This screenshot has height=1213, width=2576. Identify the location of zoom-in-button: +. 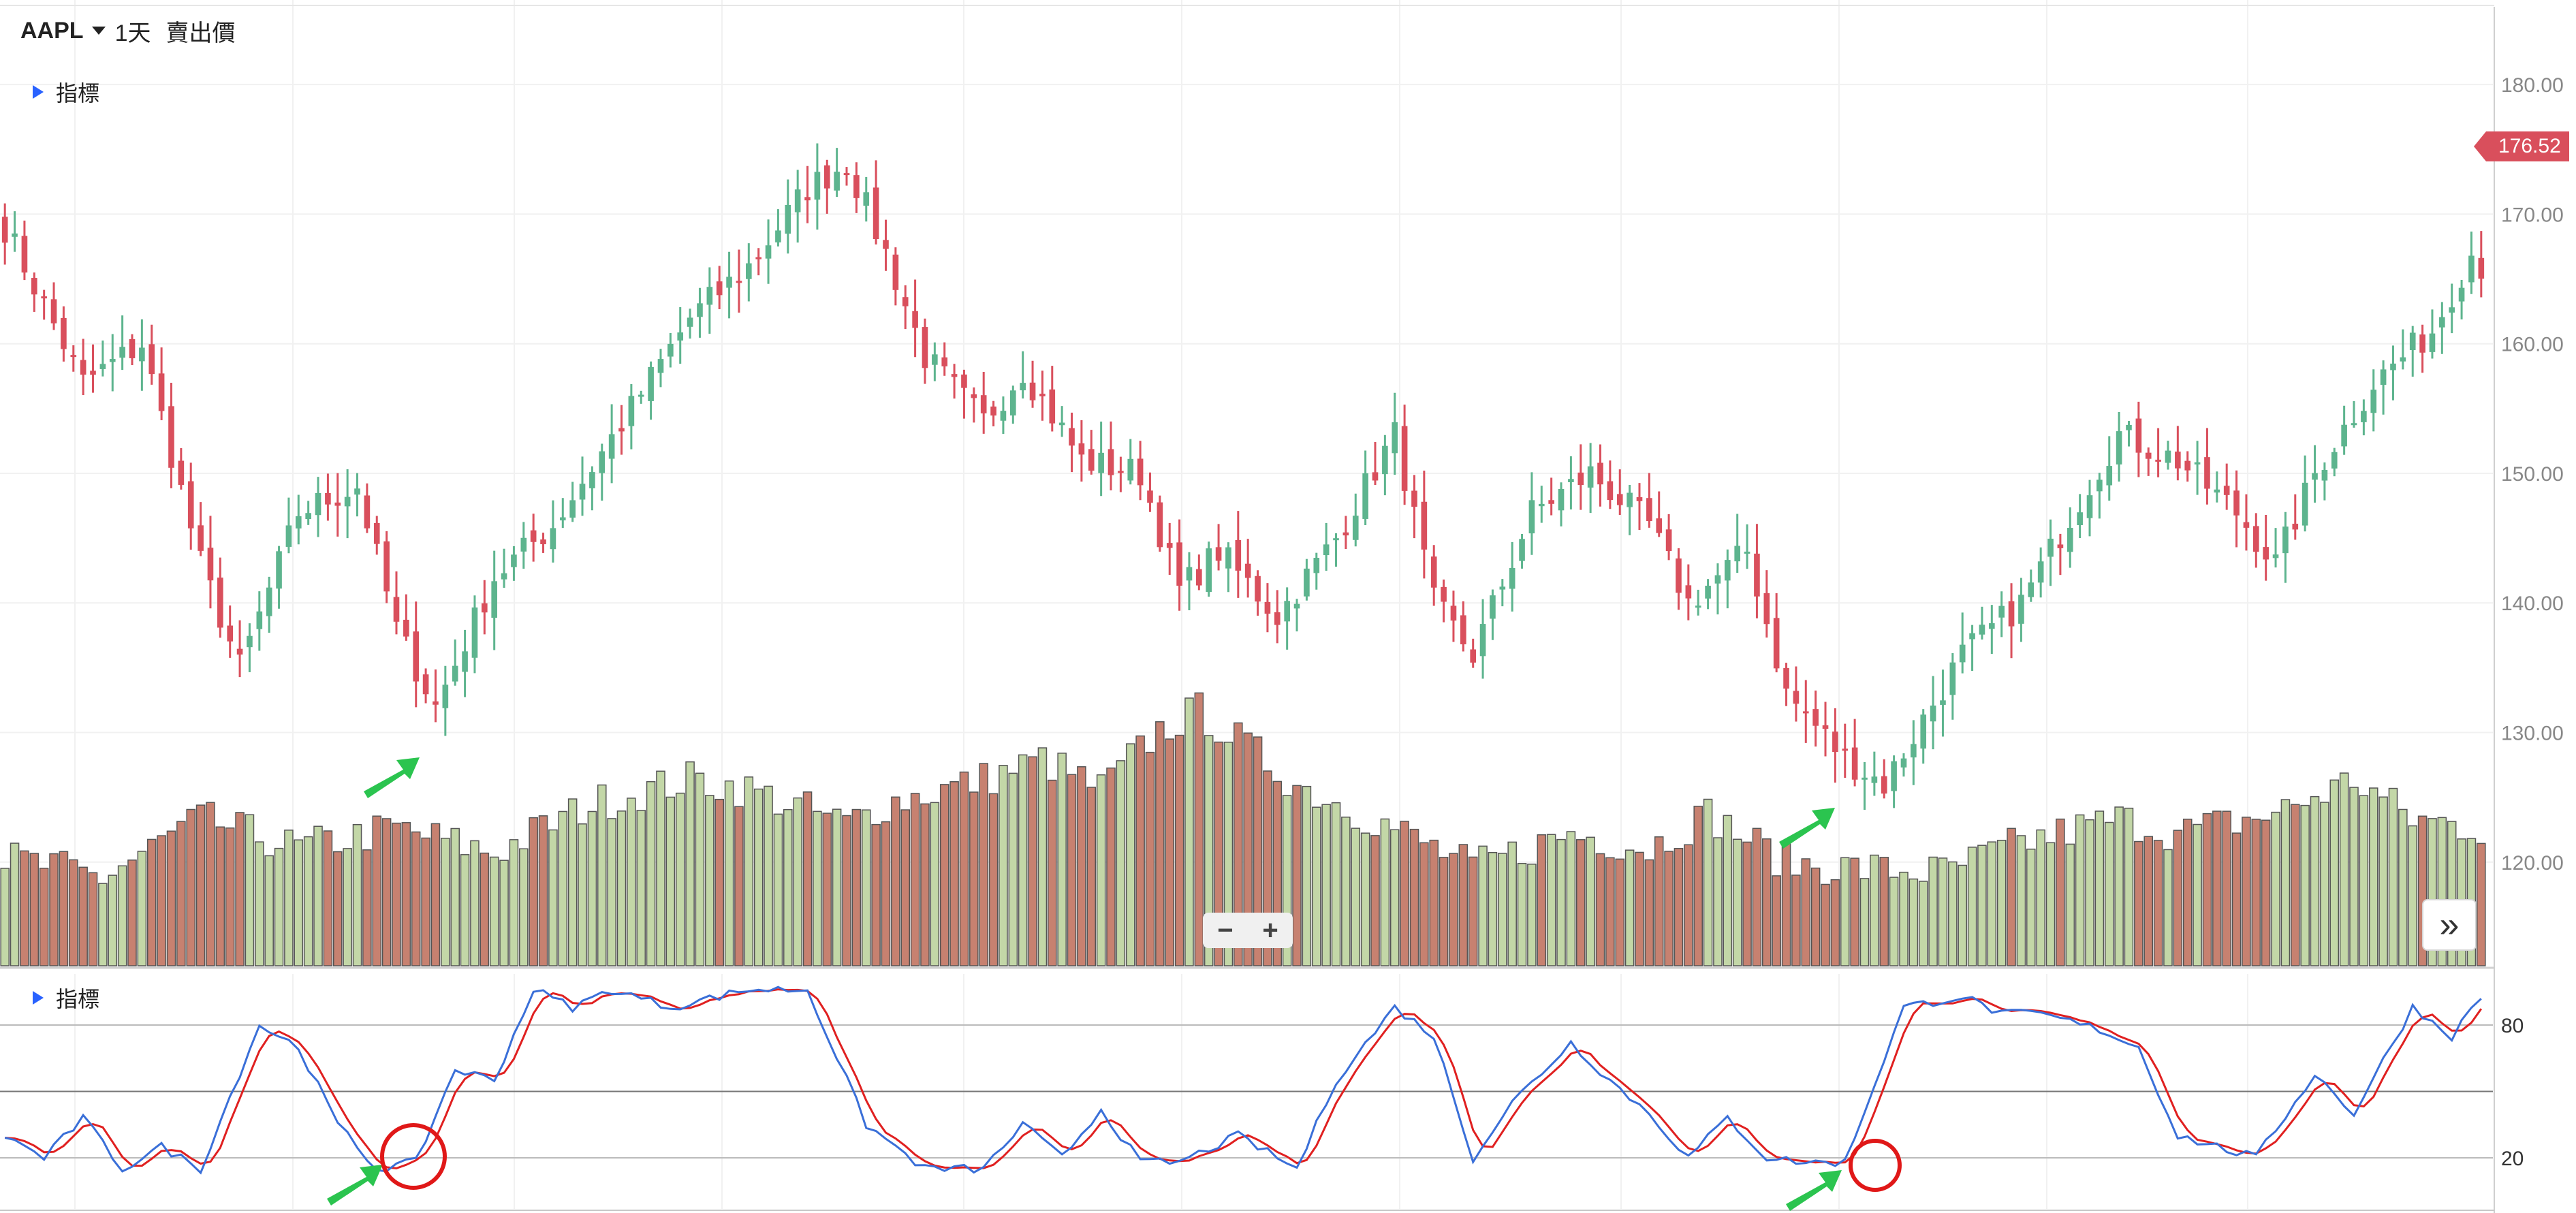
(1270, 930).